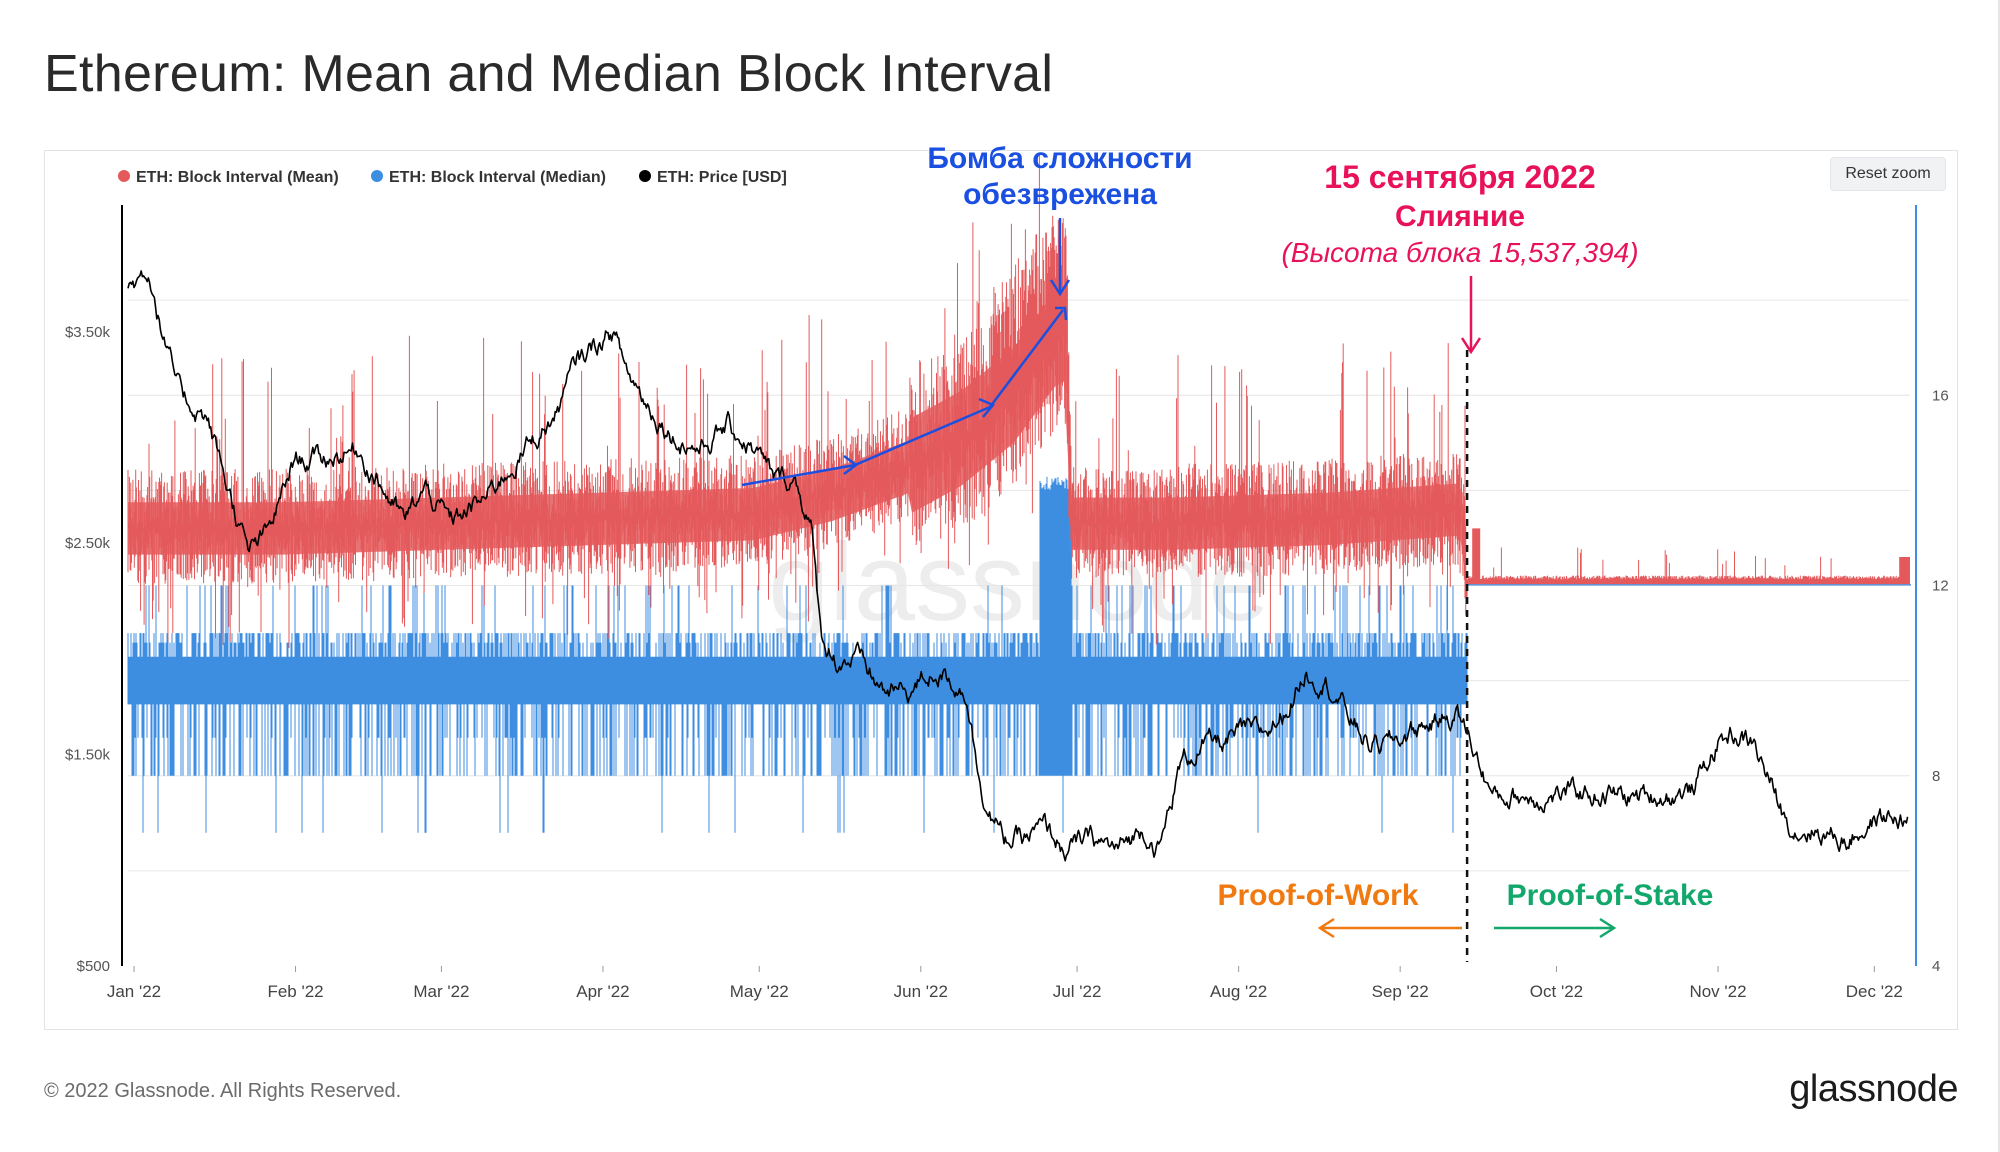 This screenshot has width=2000, height=1152. I want to click on bomb-down-arrow-head, so click(1060, 288).